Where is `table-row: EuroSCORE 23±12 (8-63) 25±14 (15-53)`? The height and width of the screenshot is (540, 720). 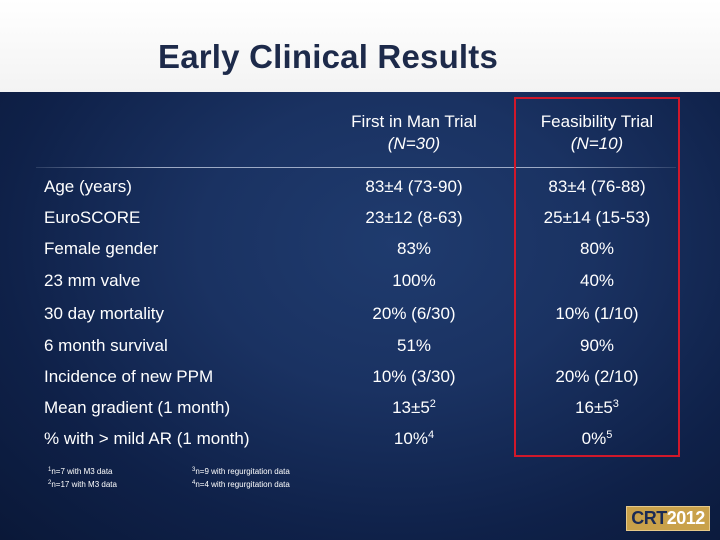
table-row: EuroSCORE 23±12 (8-63) 25±14 (15-53) is located at coordinates (360, 222).